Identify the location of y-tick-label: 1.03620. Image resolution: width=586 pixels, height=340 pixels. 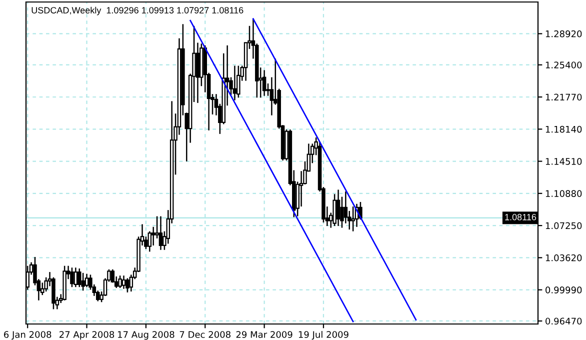
(564, 258).